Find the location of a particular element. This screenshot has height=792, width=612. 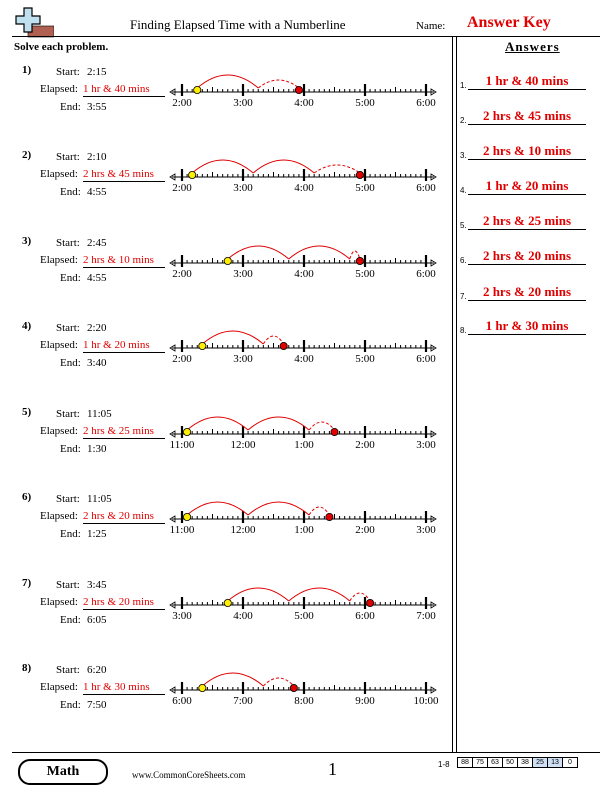

score-cell: 38 is located at coordinates (525, 762).